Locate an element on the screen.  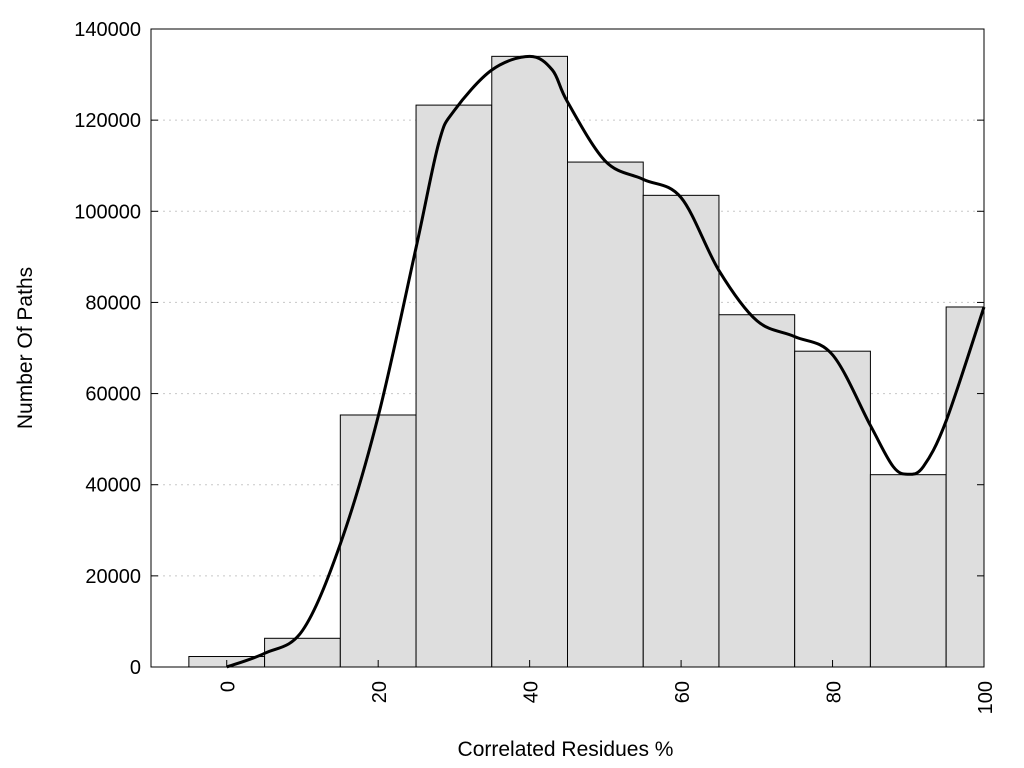
y-tick-label-3: 60000 is located at coordinates (113, 395).